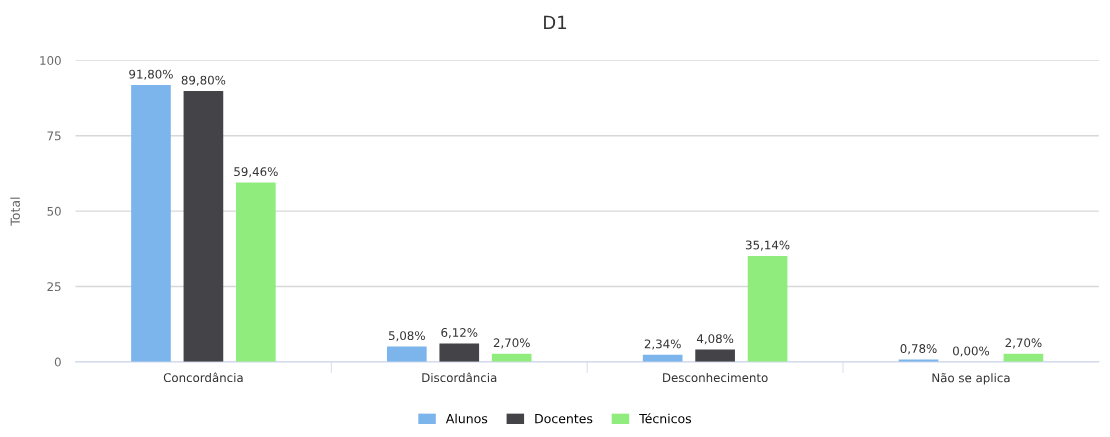 This screenshot has width=1110, height=437. I want to click on data-label: 89,80%, so click(203, 80).